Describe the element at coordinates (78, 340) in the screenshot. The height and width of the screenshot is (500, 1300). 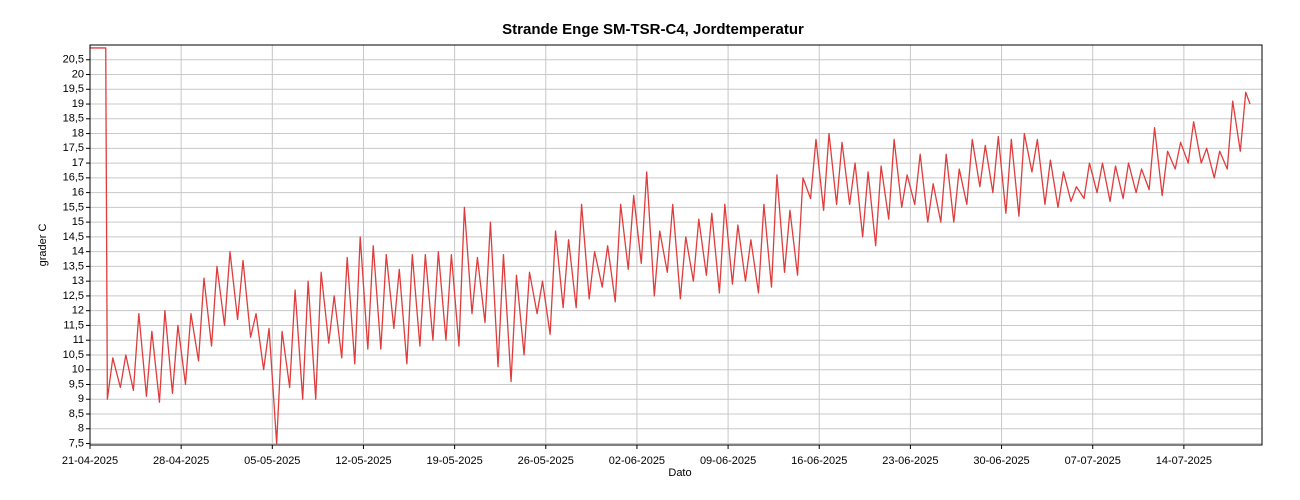
I see `y-tick-label: 11` at that location.